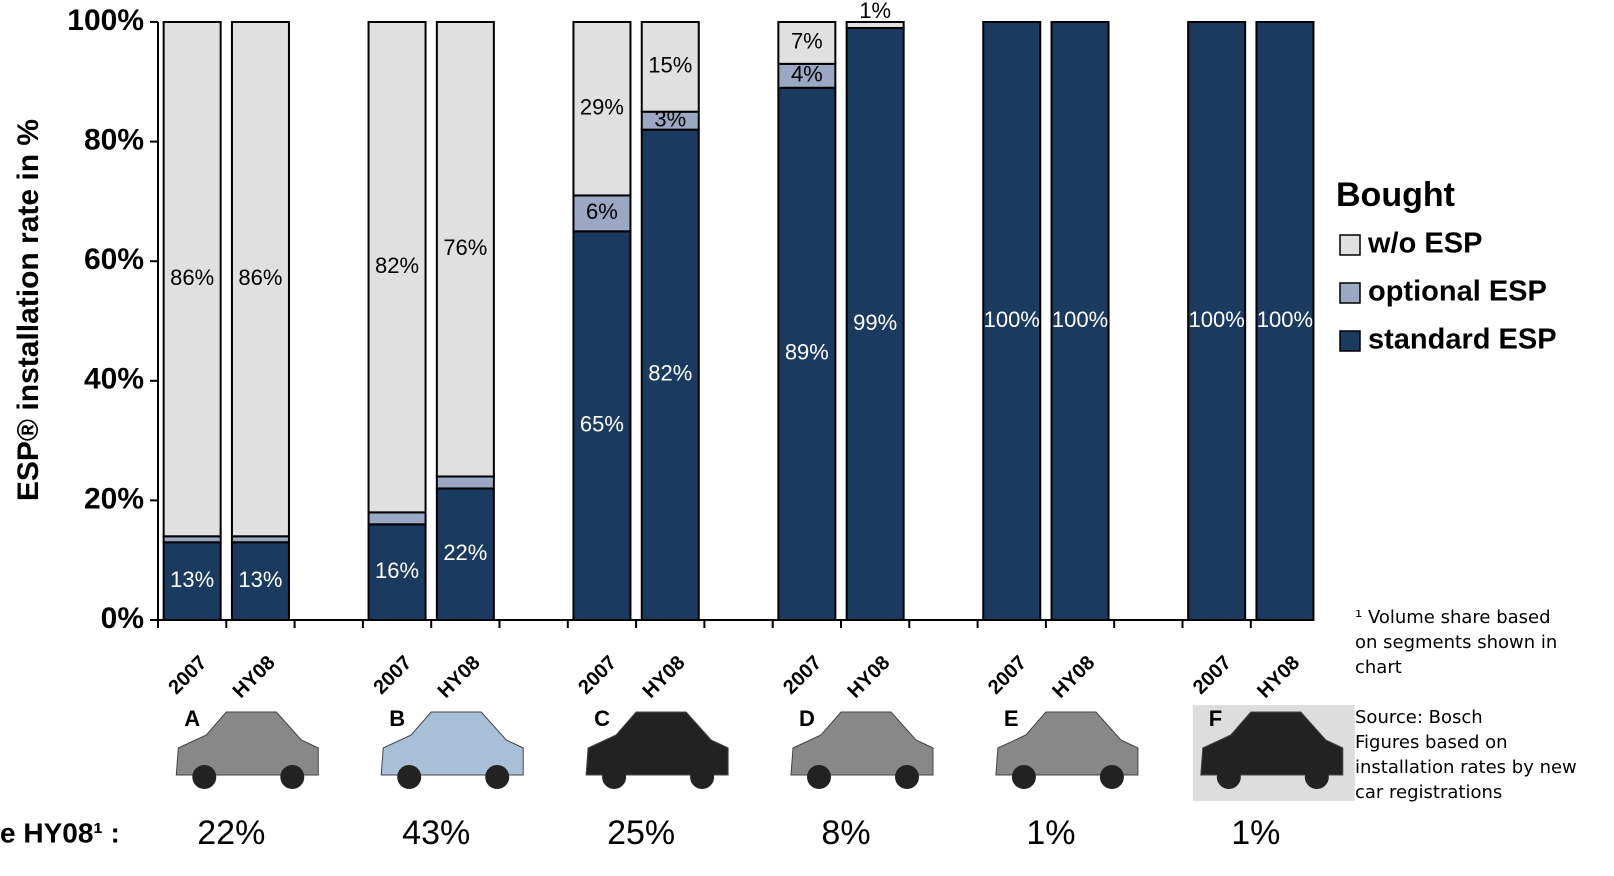 This screenshot has width=1614, height=876. Describe the element at coordinates (192, 718) in the screenshot. I see `group-label: A` at that location.